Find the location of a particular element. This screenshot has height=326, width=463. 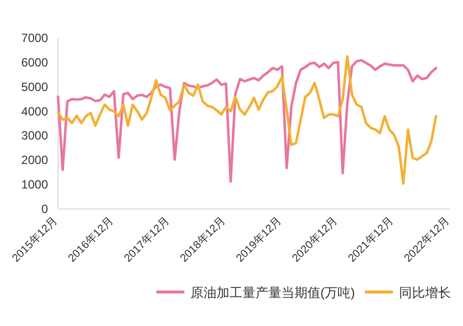

y-tick-label: 2000 is located at coordinates (34, 160).